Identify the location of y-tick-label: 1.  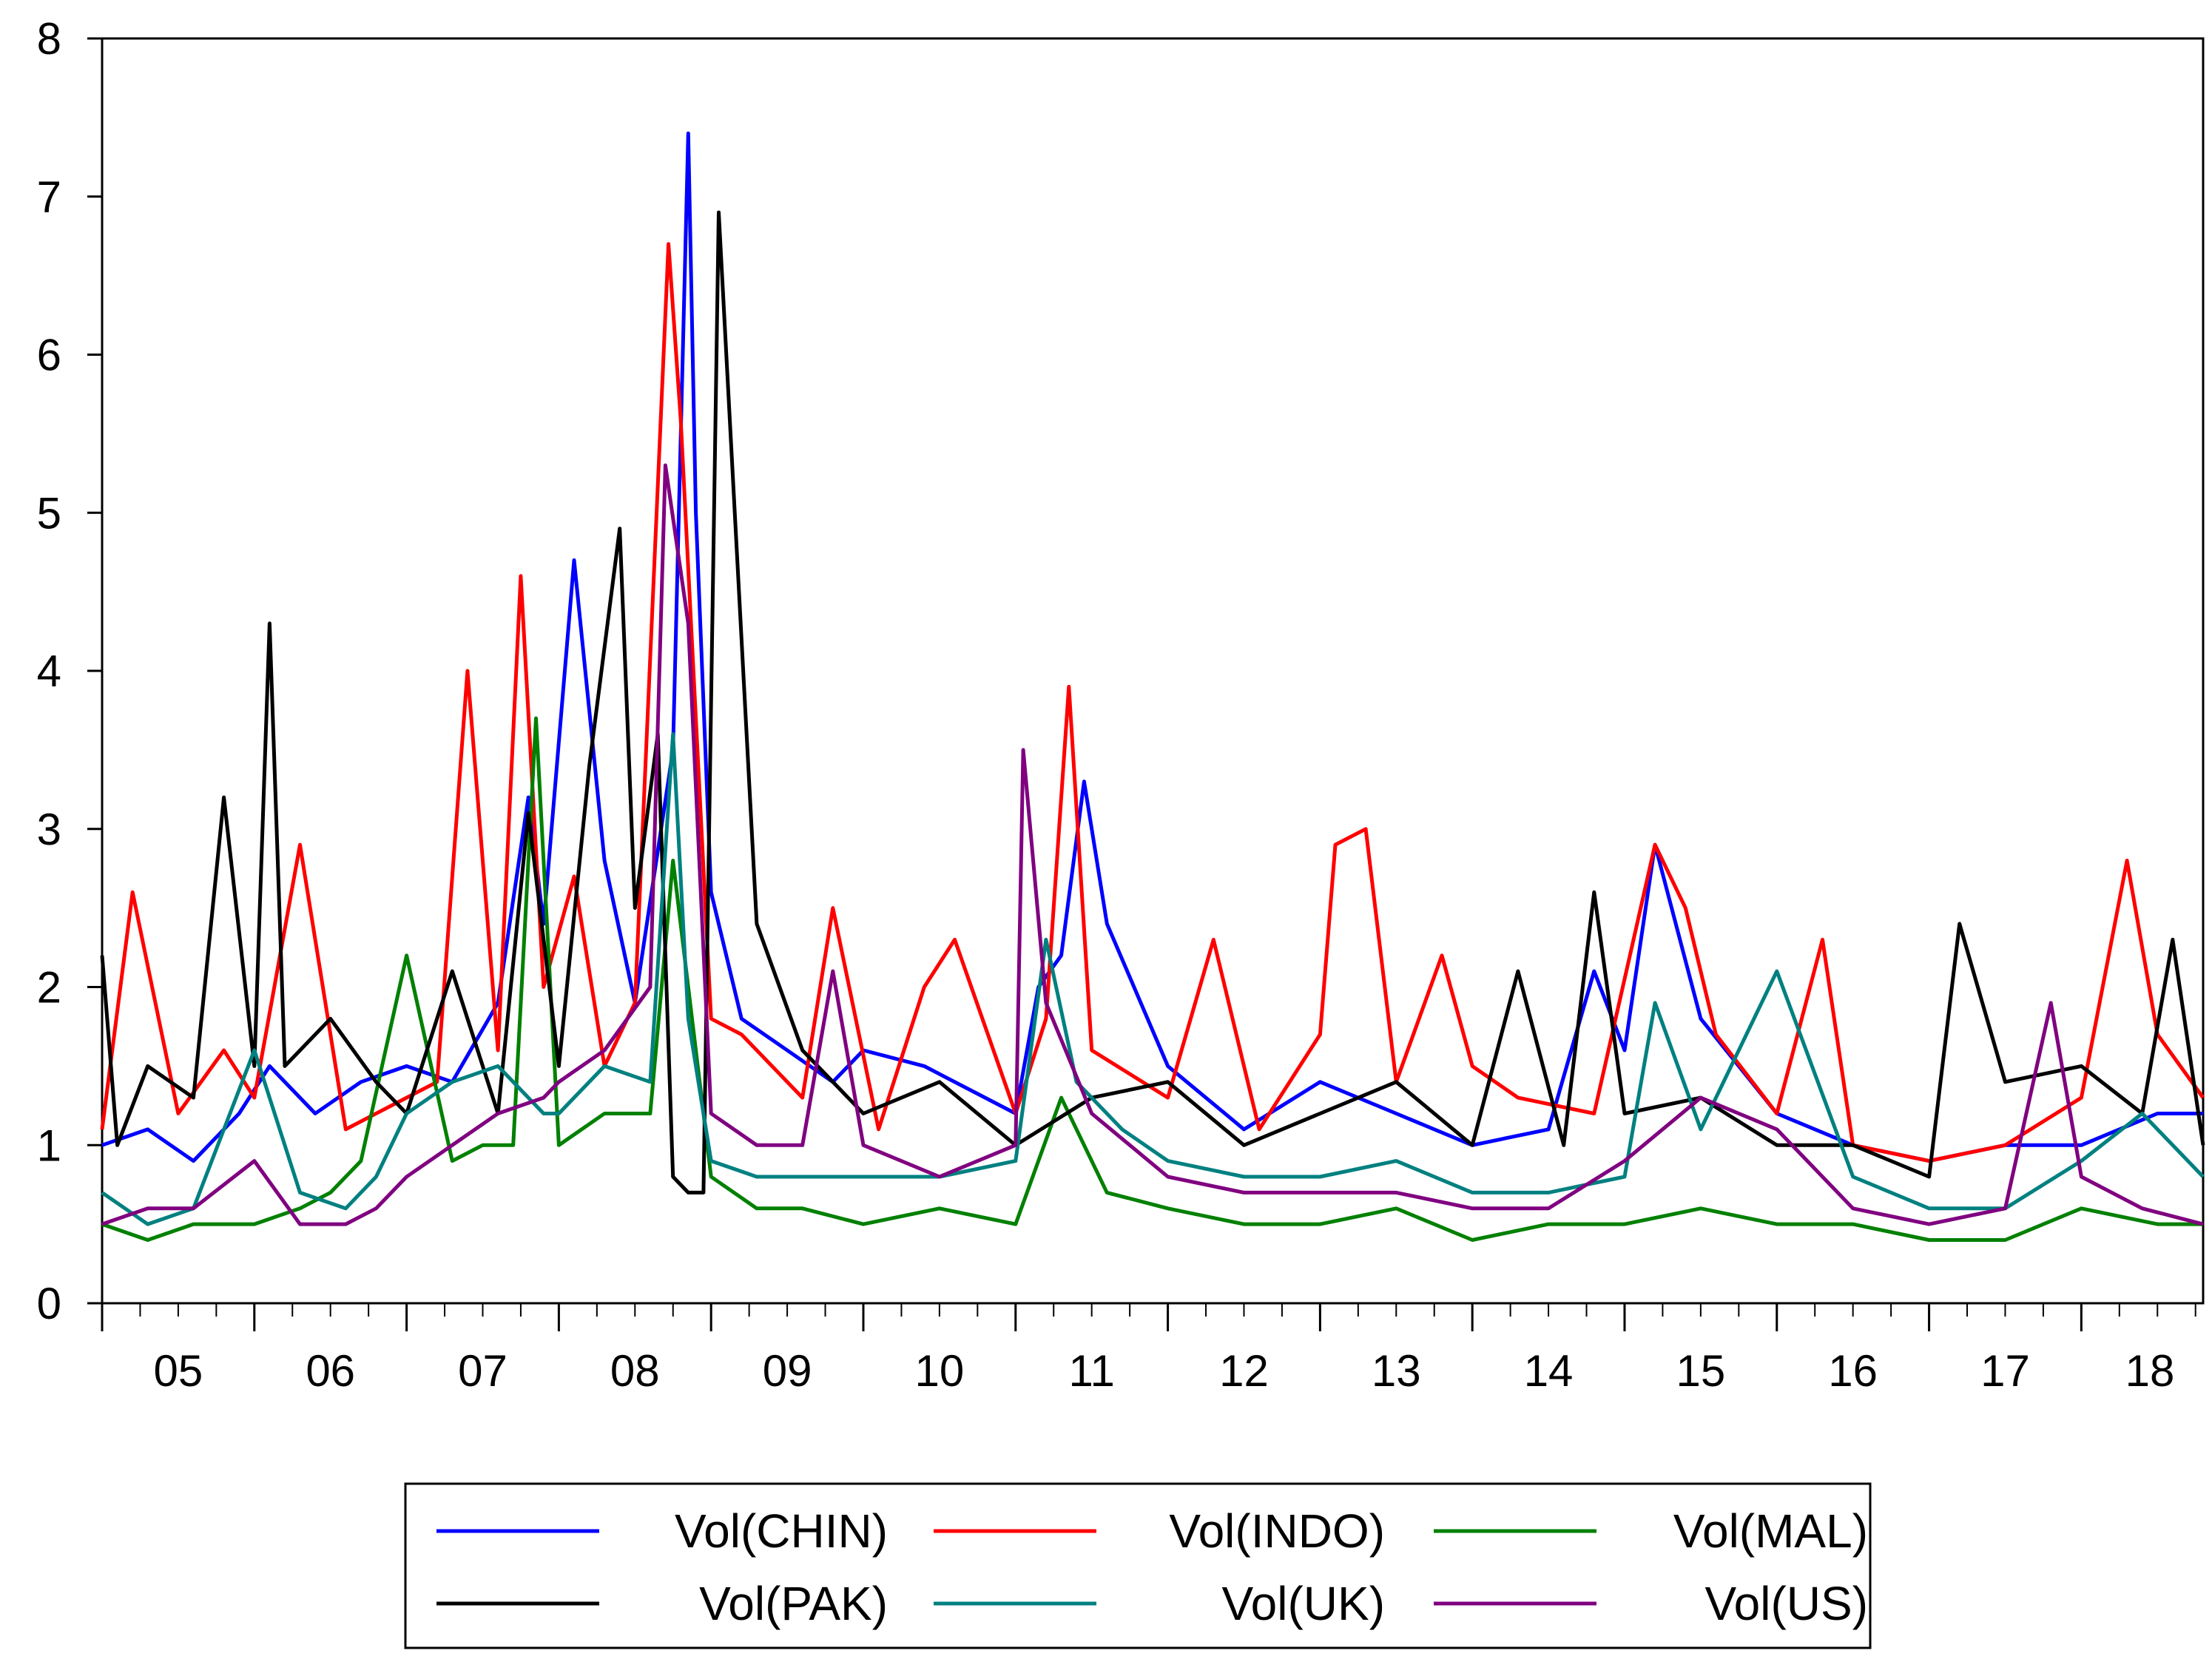
(49, 1145).